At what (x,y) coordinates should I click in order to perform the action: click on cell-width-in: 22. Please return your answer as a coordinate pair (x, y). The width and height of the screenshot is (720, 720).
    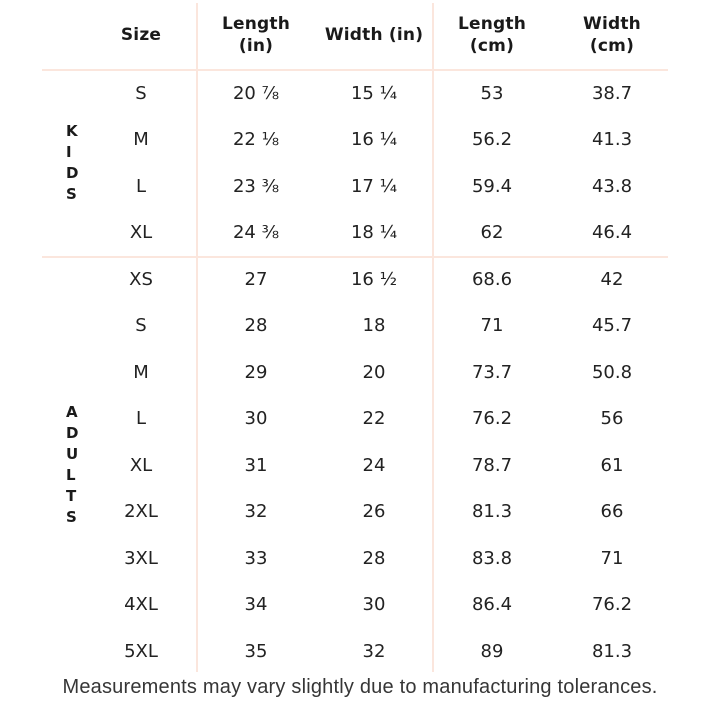
    Looking at the image, I should click on (374, 419).